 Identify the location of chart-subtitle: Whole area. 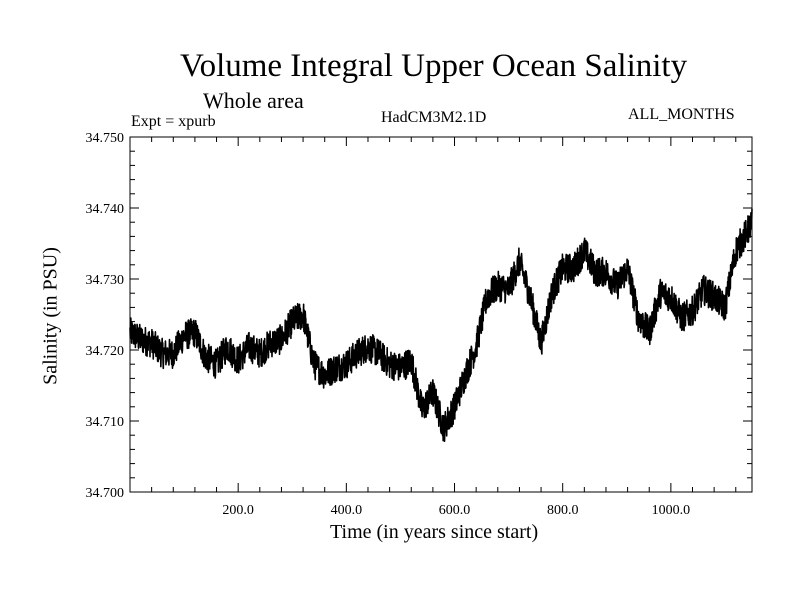
(253, 100).